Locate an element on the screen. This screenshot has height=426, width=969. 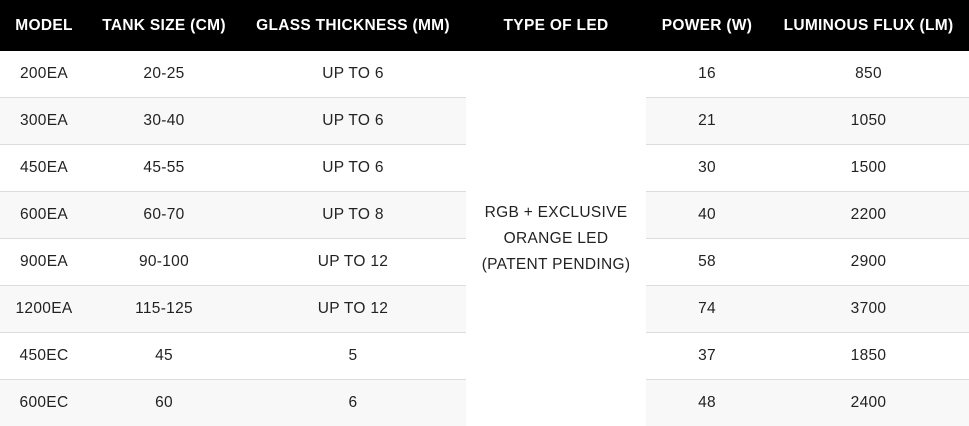
led-type-line: (PATENT PENDING) is located at coordinates (556, 264).